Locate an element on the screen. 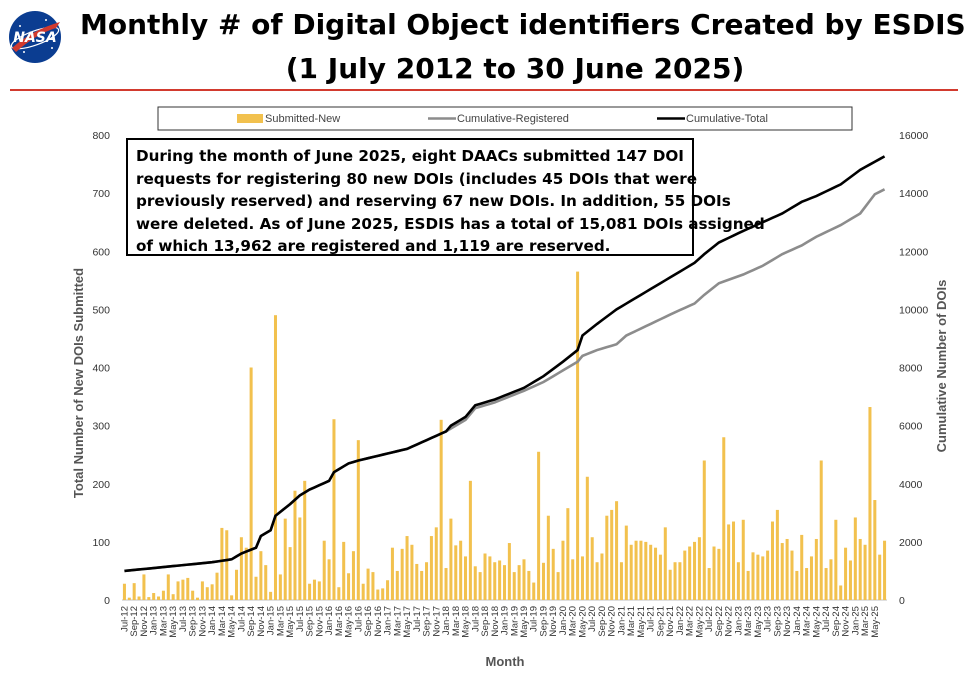  x-tick-label: Jan-21 is located at coordinates (621, 620).